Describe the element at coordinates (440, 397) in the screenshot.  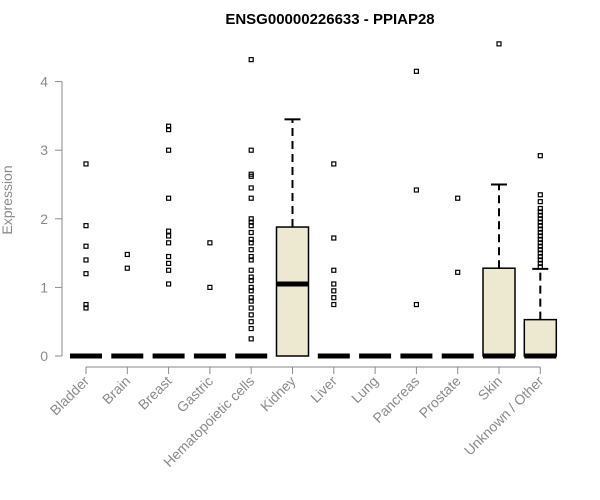
I see `x-tick-label: Prostate` at that location.